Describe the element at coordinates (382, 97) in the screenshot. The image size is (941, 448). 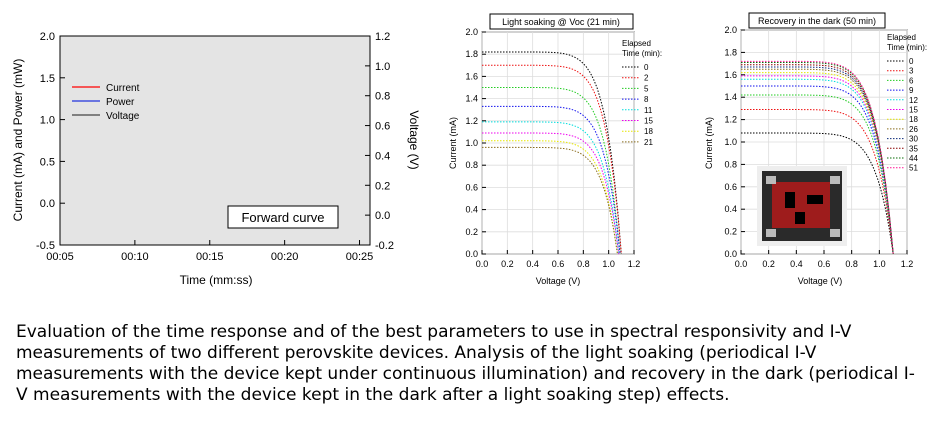
I see `y2-tick-label: 0.8` at that location.